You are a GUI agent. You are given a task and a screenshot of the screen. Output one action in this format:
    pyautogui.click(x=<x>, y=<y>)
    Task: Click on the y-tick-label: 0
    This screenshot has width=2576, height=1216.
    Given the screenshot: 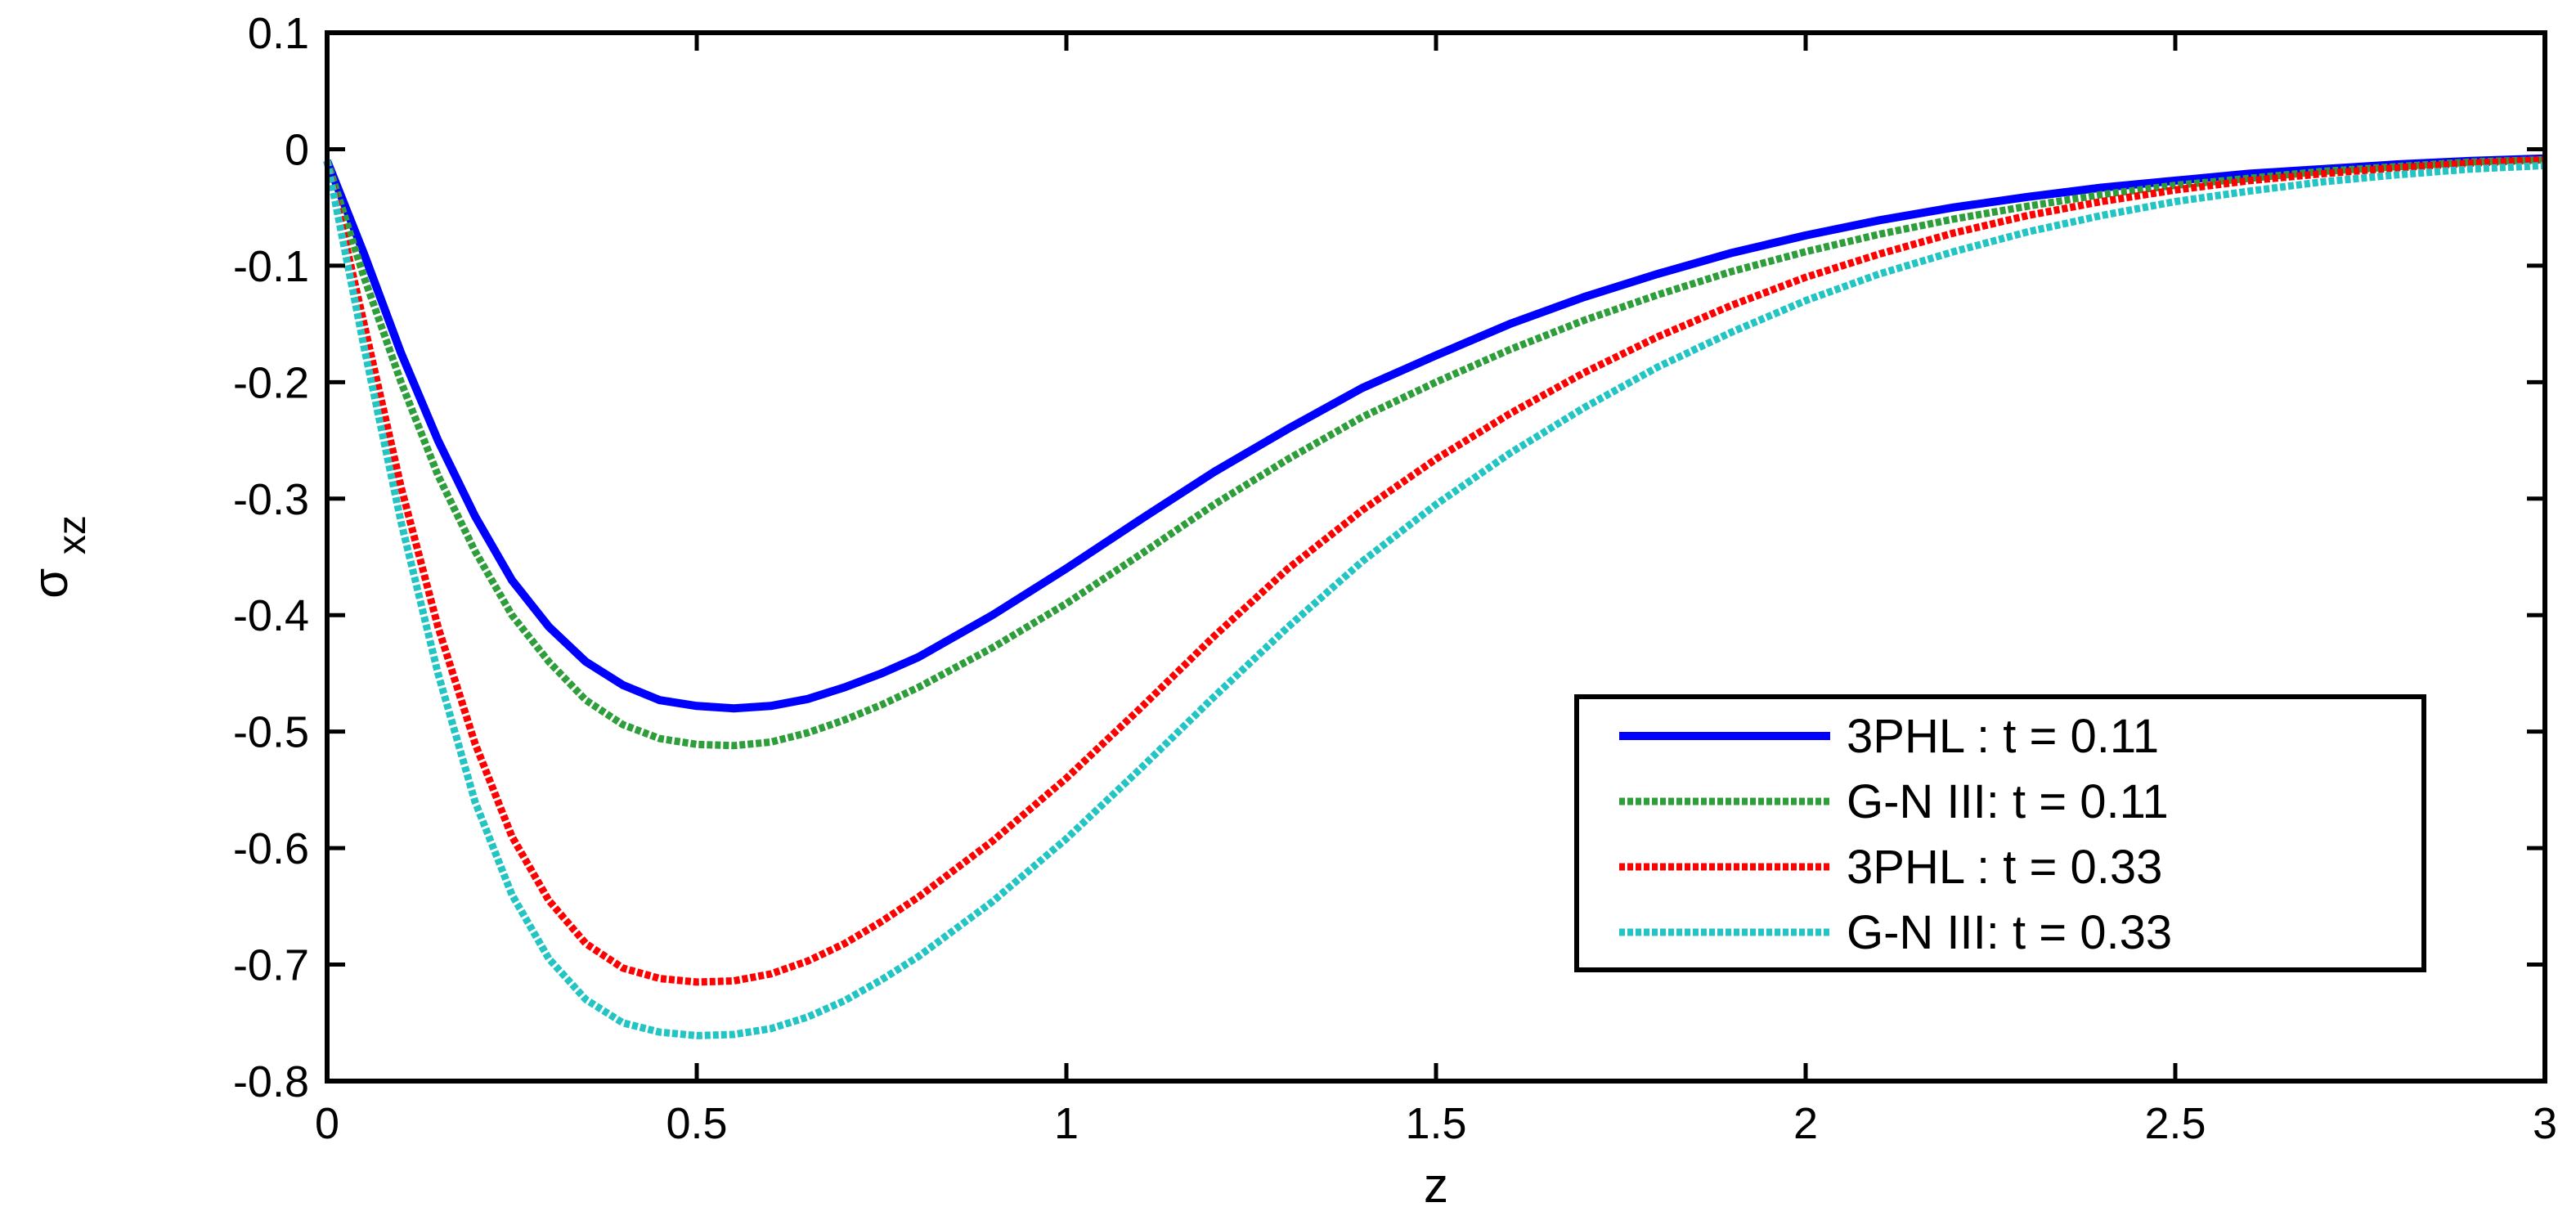 What is the action you would take?
    pyautogui.click(x=297, y=149)
    